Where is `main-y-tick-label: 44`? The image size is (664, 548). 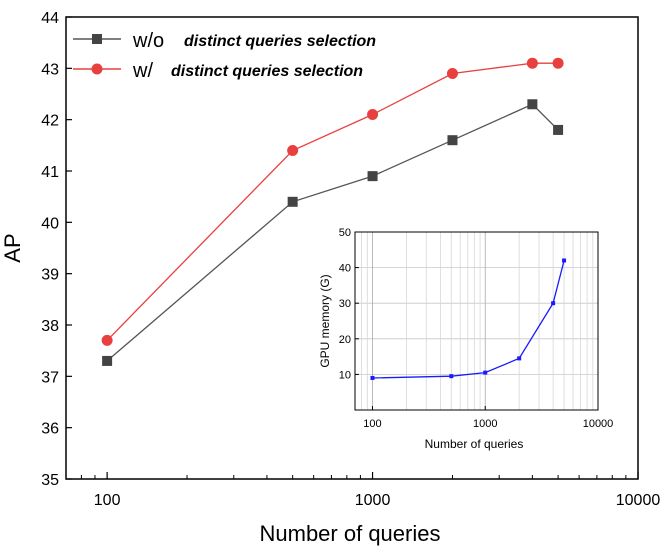
main-y-tick-label: 44 is located at coordinates (50, 18).